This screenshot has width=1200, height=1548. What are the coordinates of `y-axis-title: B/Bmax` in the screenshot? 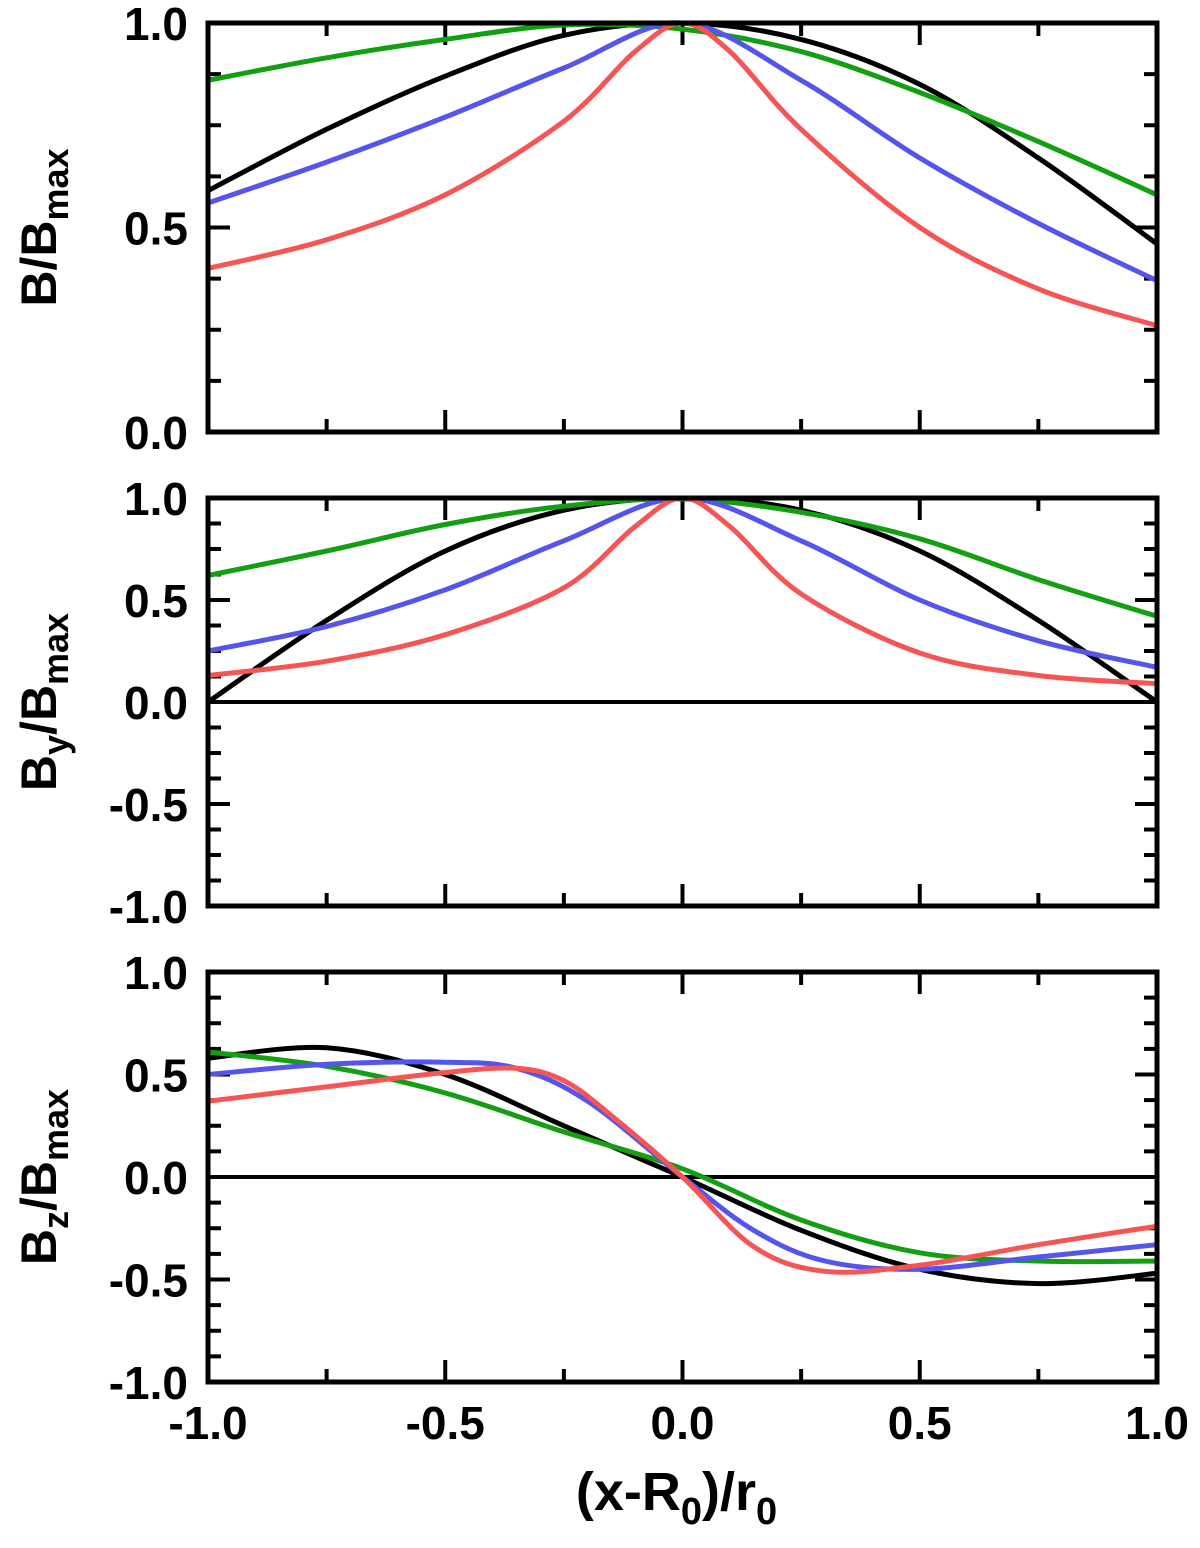 It's located at (43, 227).